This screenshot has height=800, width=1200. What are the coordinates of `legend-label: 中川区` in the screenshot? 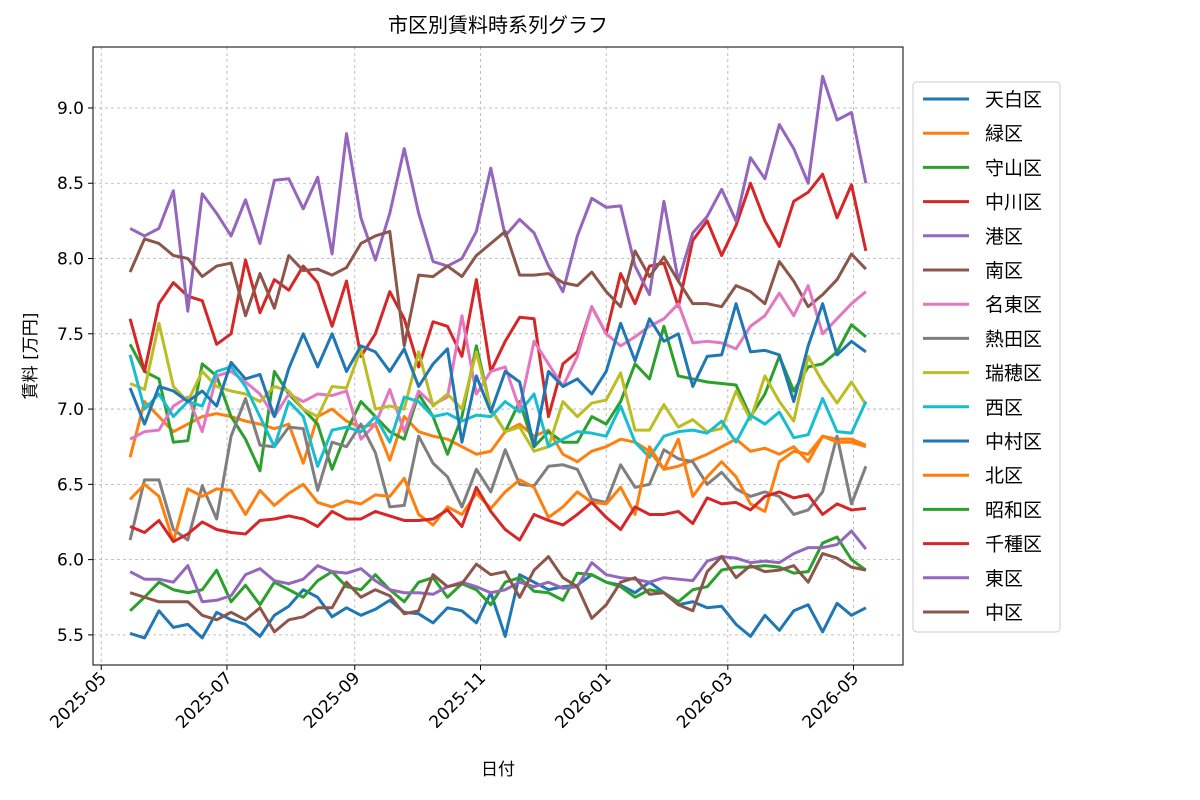 It's located at (1013, 203).